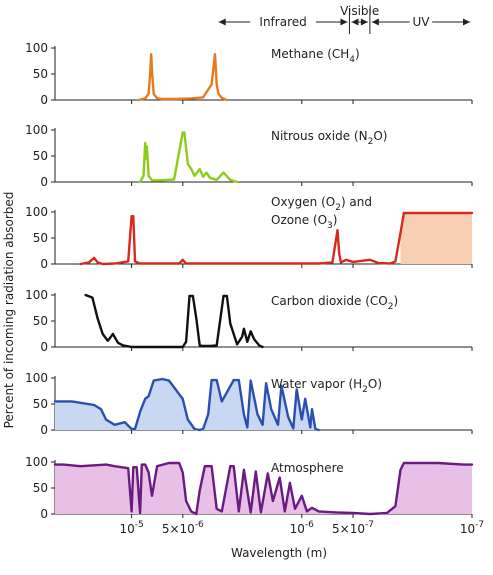  I want to click on panel-label-text: Methane (CH, so click(310, 54).